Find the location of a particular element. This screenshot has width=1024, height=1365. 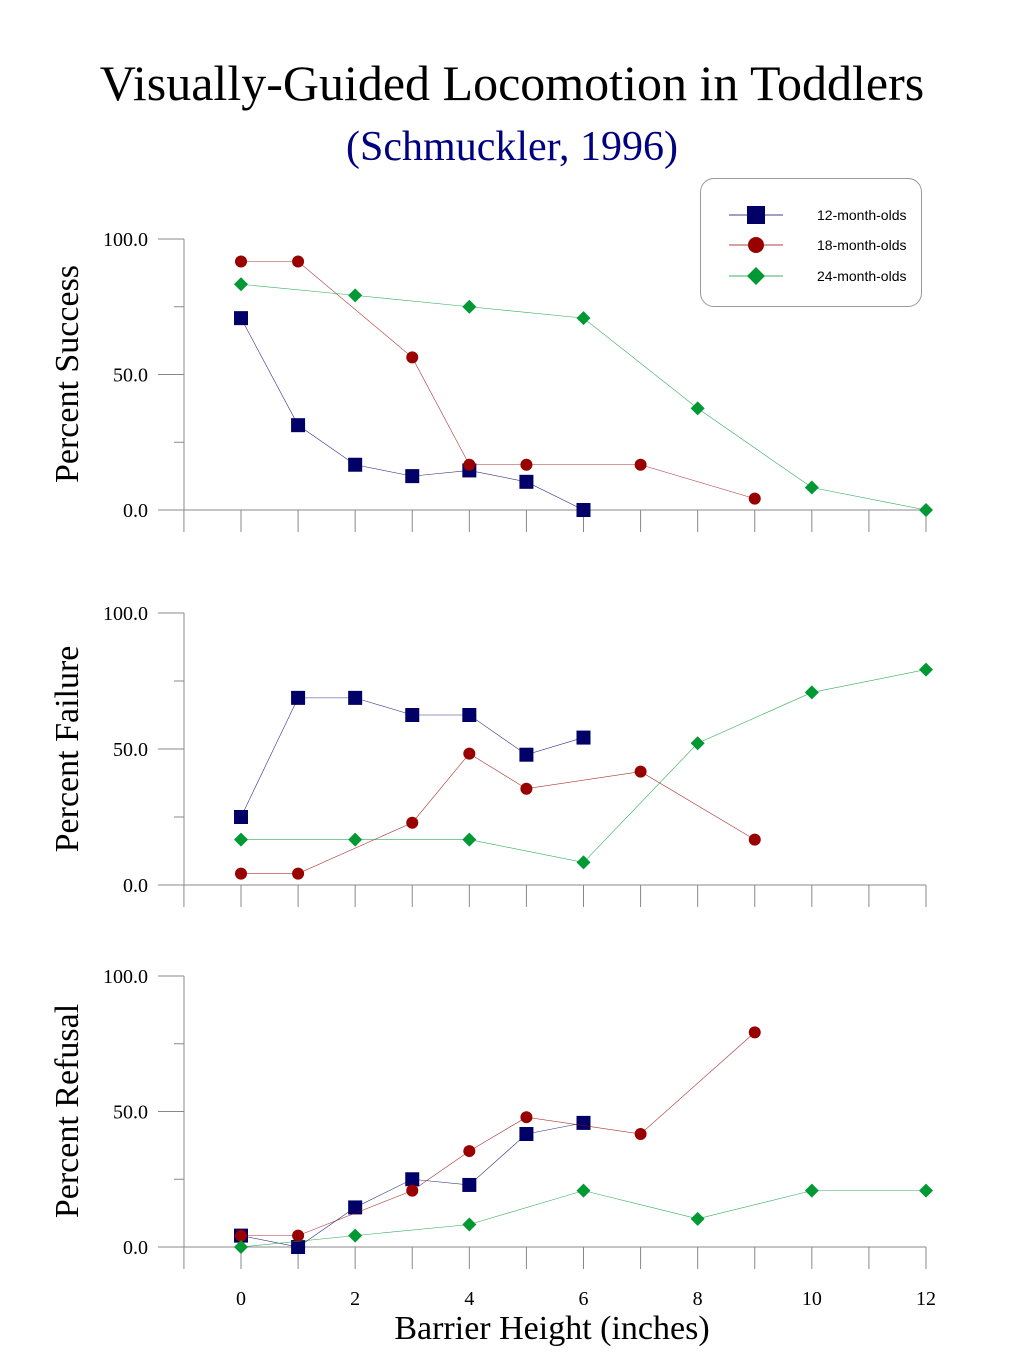

x-tick-label: 6 is located at coordinates (584, 1299).